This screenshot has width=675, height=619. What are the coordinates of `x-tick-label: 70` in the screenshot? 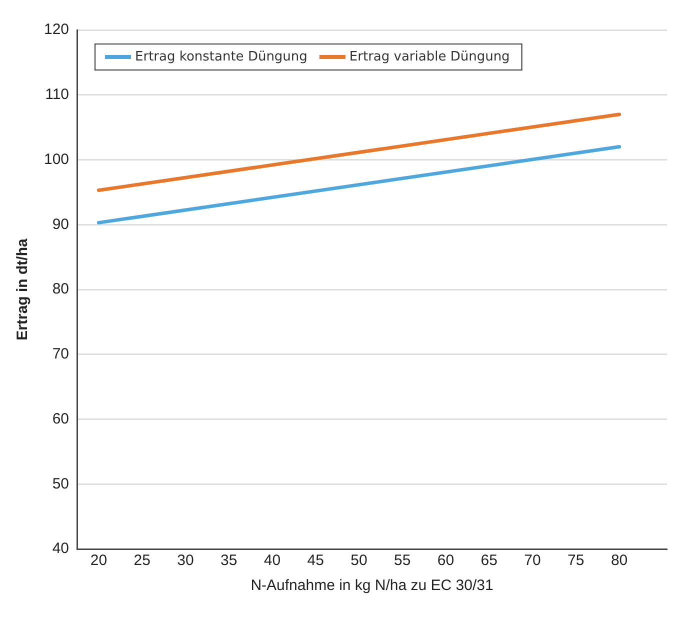 It's located at (532, 561).